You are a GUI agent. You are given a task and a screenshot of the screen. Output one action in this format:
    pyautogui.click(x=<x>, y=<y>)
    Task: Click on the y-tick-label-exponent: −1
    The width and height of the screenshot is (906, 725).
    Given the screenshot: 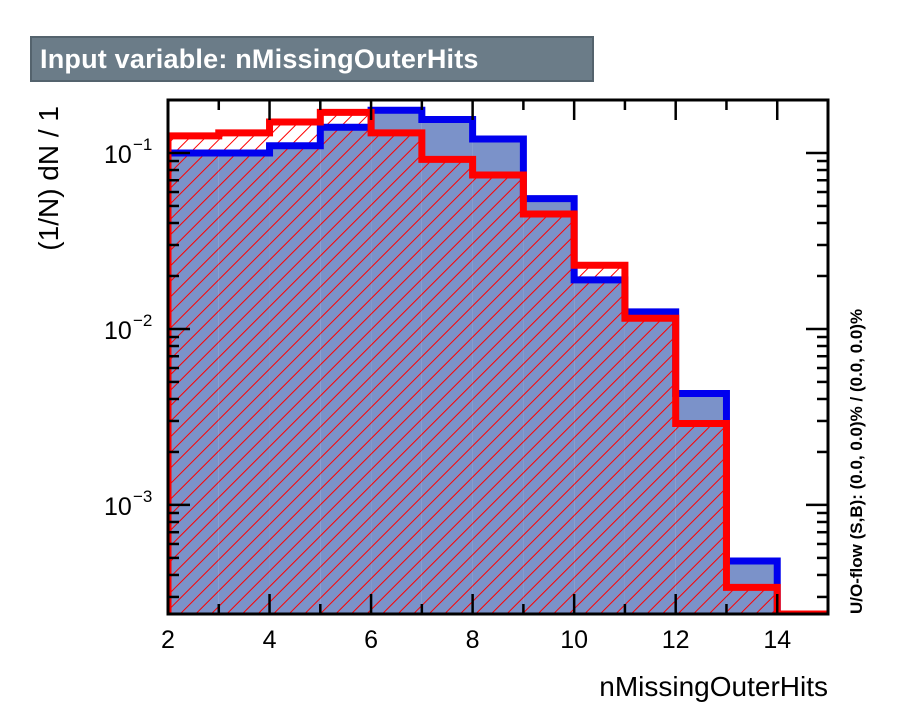 What is the action you would take?
    pyautogui.click(x=142, y=144)
    